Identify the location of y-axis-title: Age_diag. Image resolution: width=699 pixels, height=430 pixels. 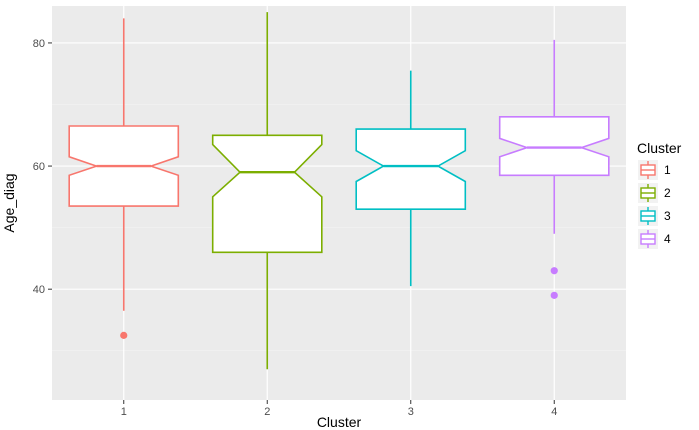
(9, 202).